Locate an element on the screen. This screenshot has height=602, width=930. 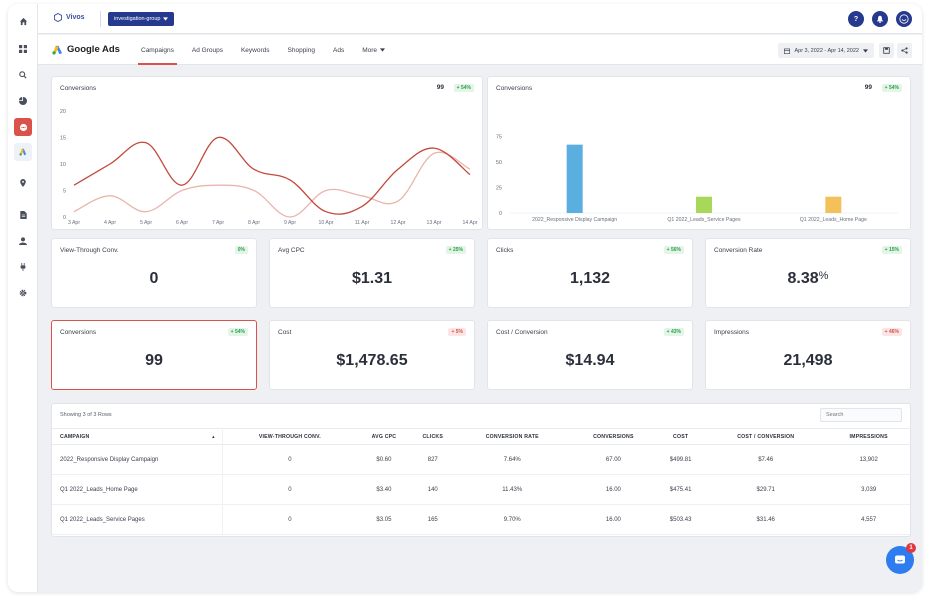
column-header-label: COST is located at coordinates (681, 436).